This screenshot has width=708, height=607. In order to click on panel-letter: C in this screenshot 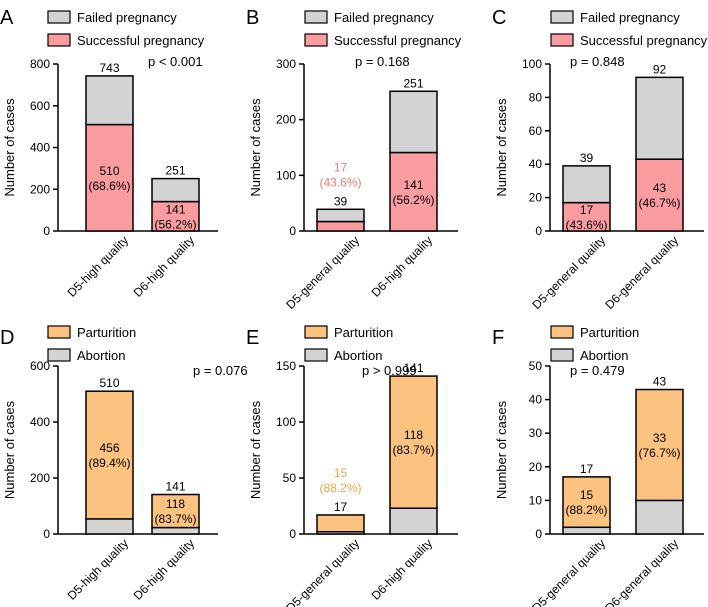, I will do `click(499, 18)`.